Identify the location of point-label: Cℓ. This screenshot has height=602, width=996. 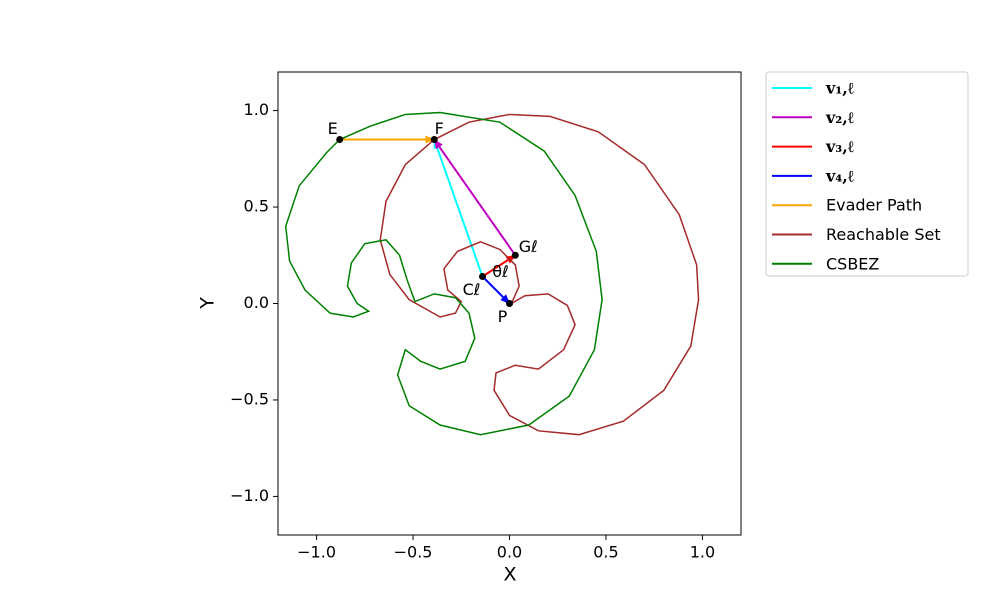
(472, 289).